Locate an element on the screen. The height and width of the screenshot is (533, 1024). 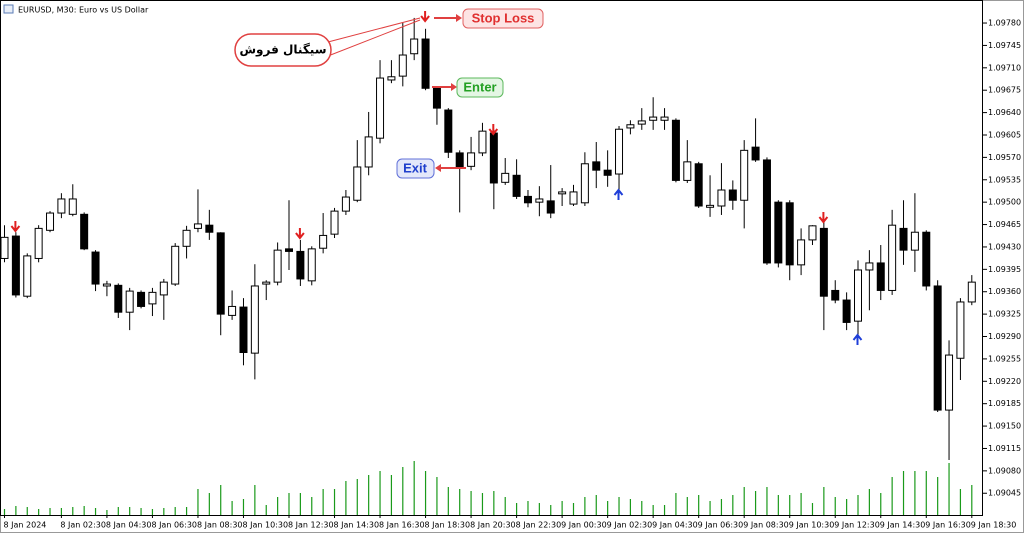
callout-box is located at coordinates (283, 50).